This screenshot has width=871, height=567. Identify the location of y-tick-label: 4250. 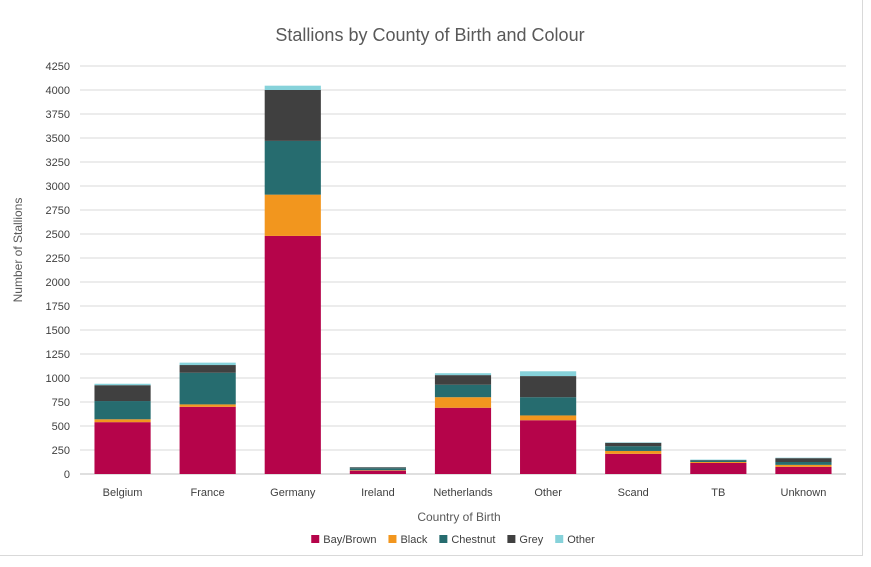
(58, 67).